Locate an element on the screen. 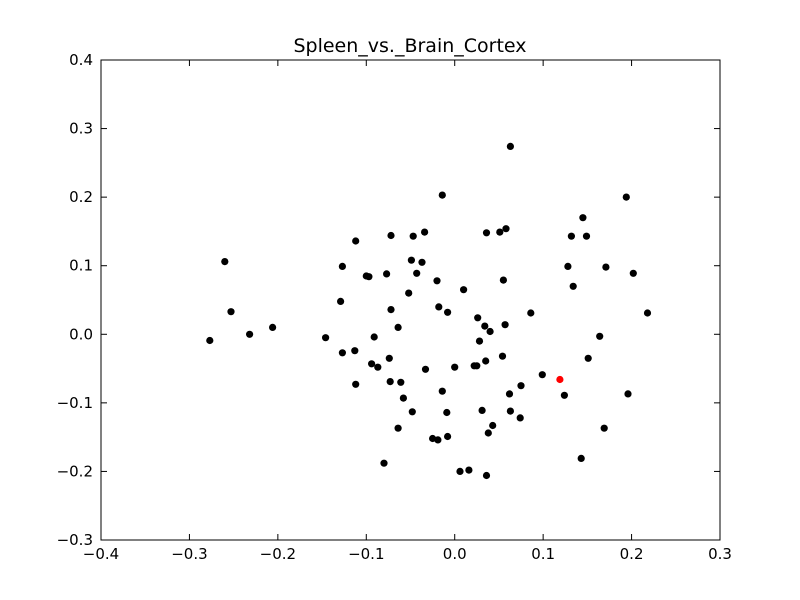 The image size is (800, 600). chart-title: Spleen_vs._Brain_Cortex is located at coordinates (409, 46).